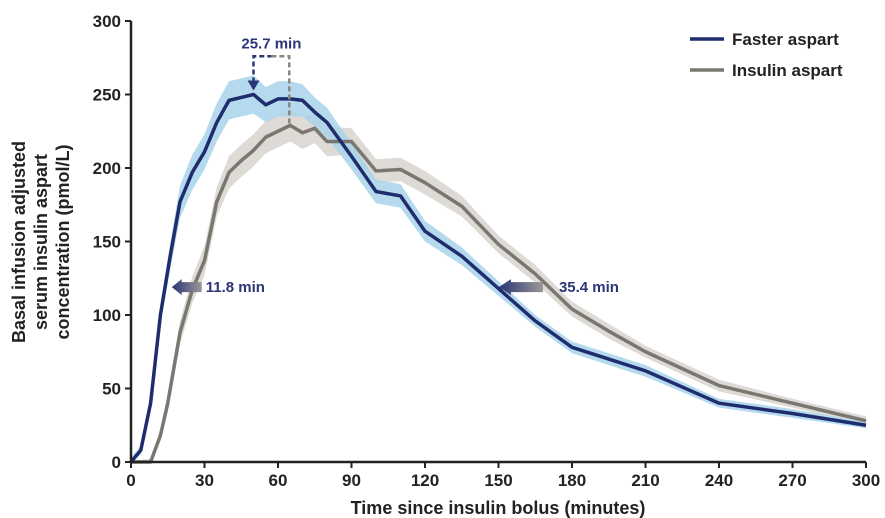  Describe the element at coordinates (253, 85) in the screenshot. I see `tmax-arrowhead` at that location.